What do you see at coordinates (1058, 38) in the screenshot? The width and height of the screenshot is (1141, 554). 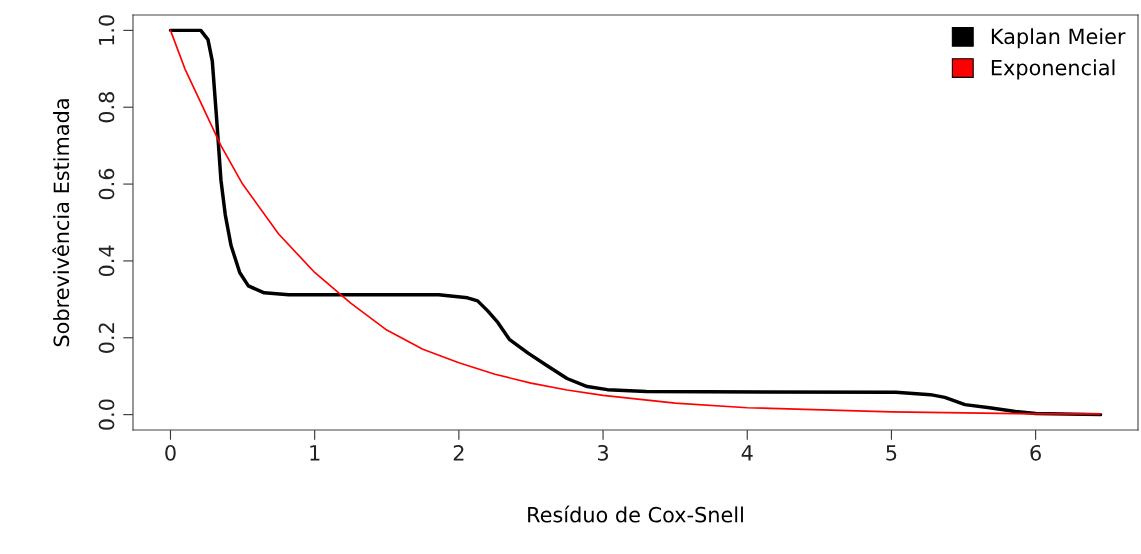 I see `legend-label: Kaplan Meier` at bounding box center [1058, 38].